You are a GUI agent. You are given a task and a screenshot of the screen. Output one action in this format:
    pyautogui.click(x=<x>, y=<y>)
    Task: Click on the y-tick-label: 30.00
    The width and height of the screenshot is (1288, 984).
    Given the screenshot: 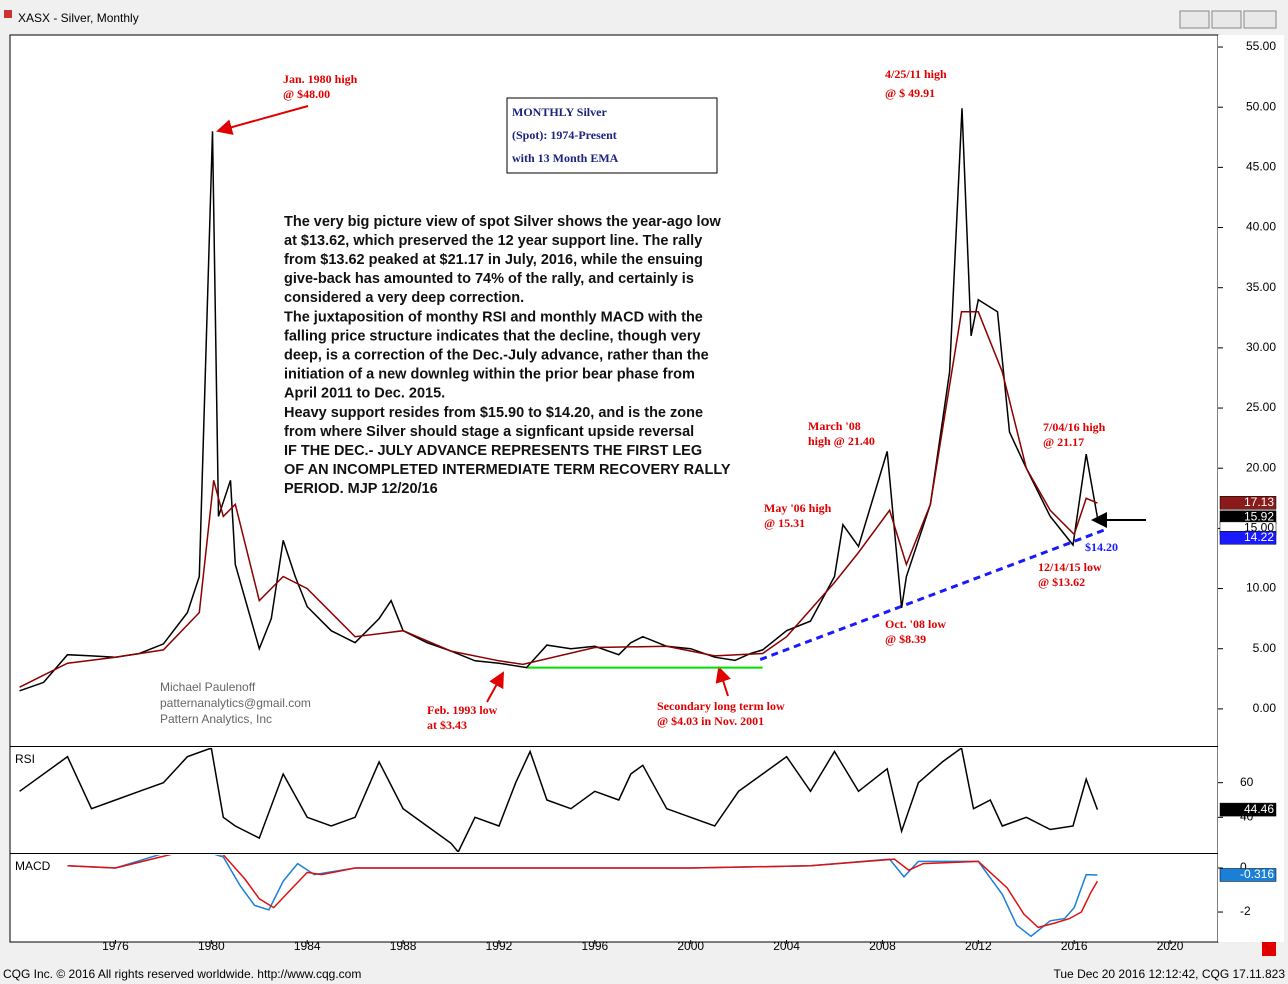 What is the action you would take?
    pyautogui.click(x=1261, y=347)
    